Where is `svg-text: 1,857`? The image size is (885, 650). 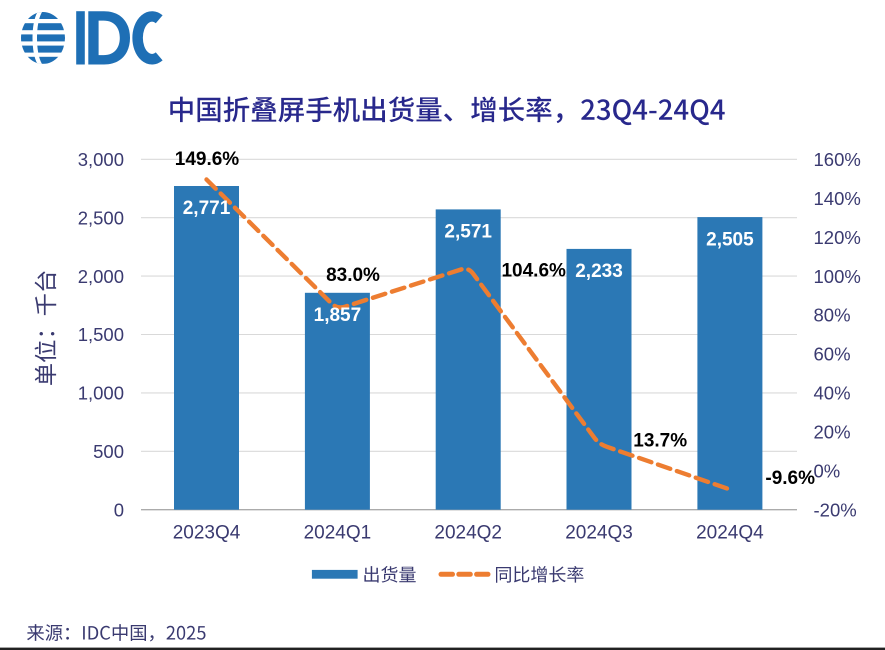 svg-text: 1,857 is located at coordinates (338, 315).